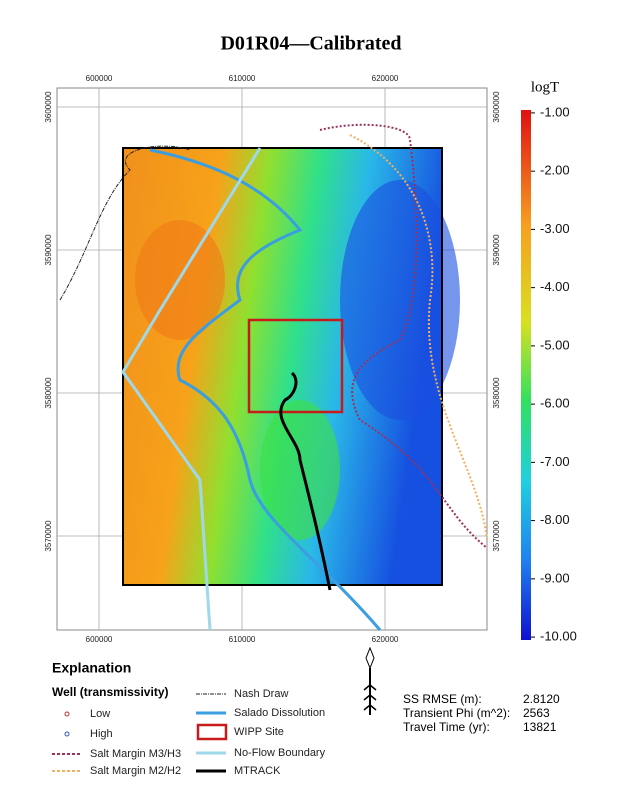  What do you see at coordinates (555, 461) in the screenshot?
I see `colorbar-tick-label: -7.00` at bounding box center [555, 461].